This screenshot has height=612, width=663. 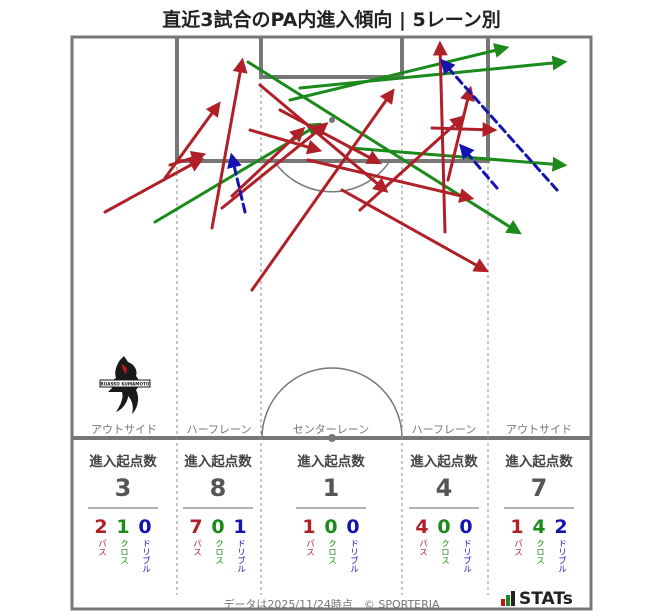 I want to click on penalty-area, so click(x=332, y=100).